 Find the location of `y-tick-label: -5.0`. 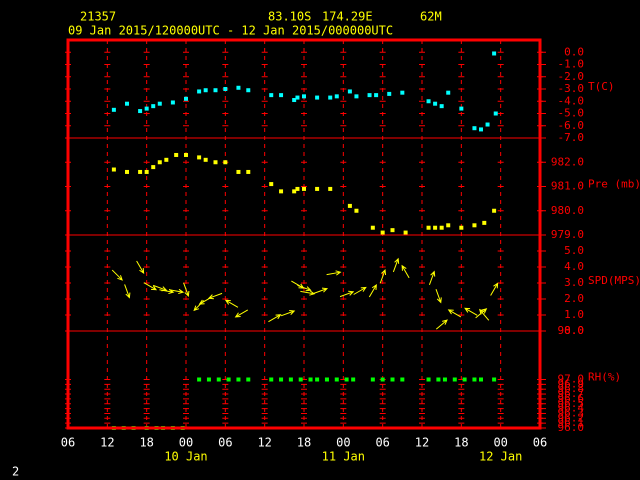

y-tick-label: -5.0 is located at coordinates (571, 113).